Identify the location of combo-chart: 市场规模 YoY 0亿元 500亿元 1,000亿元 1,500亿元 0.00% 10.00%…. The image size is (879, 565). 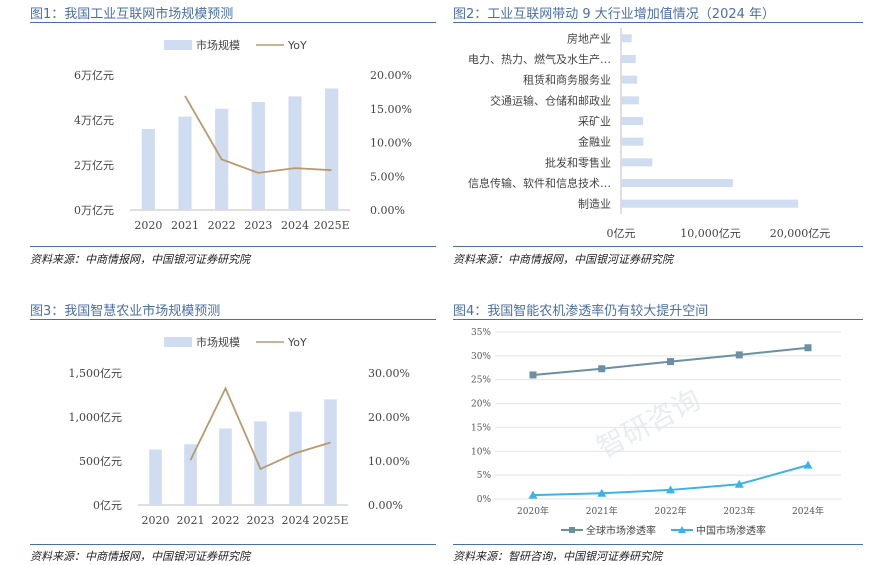
(239, 431).